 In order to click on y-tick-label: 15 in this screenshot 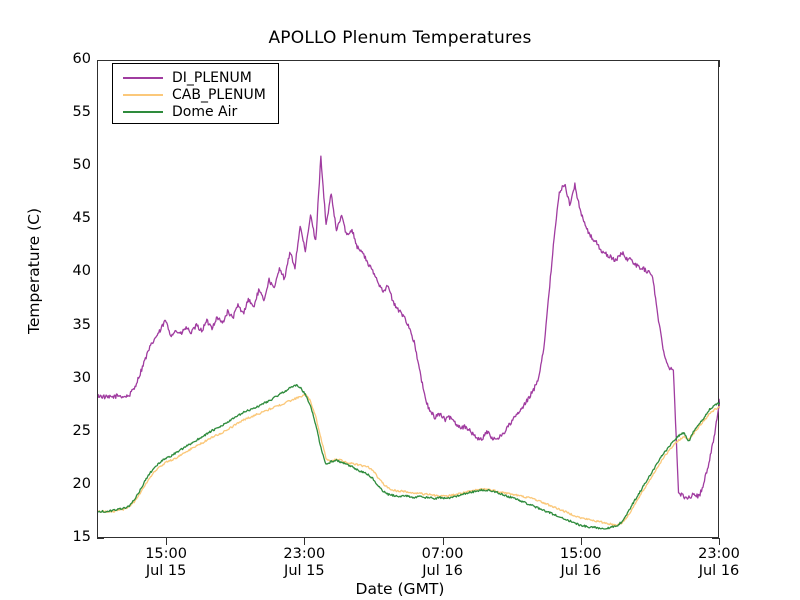, I will do `click(81, 537)`.